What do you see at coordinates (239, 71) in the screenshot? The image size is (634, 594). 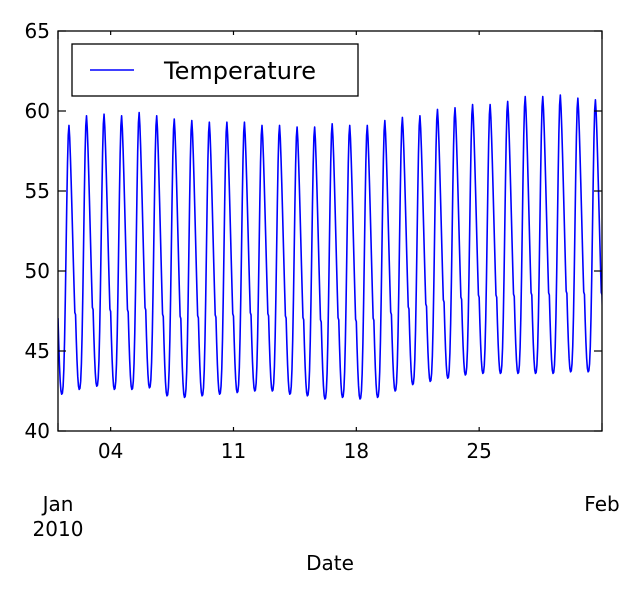 I see `legend-label-temperature: Temperature` at bounding box center [239, 71].